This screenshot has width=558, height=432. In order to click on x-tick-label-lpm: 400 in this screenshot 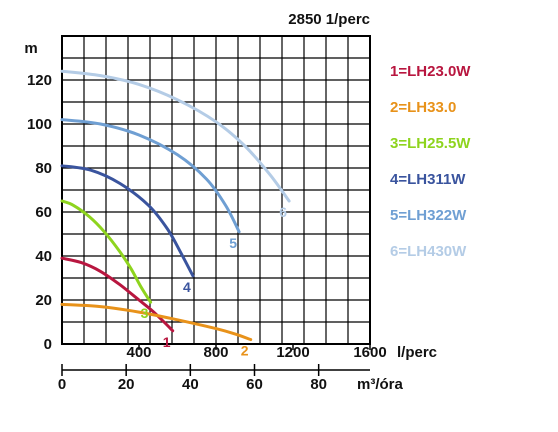, I will do `click(138, 352)`.